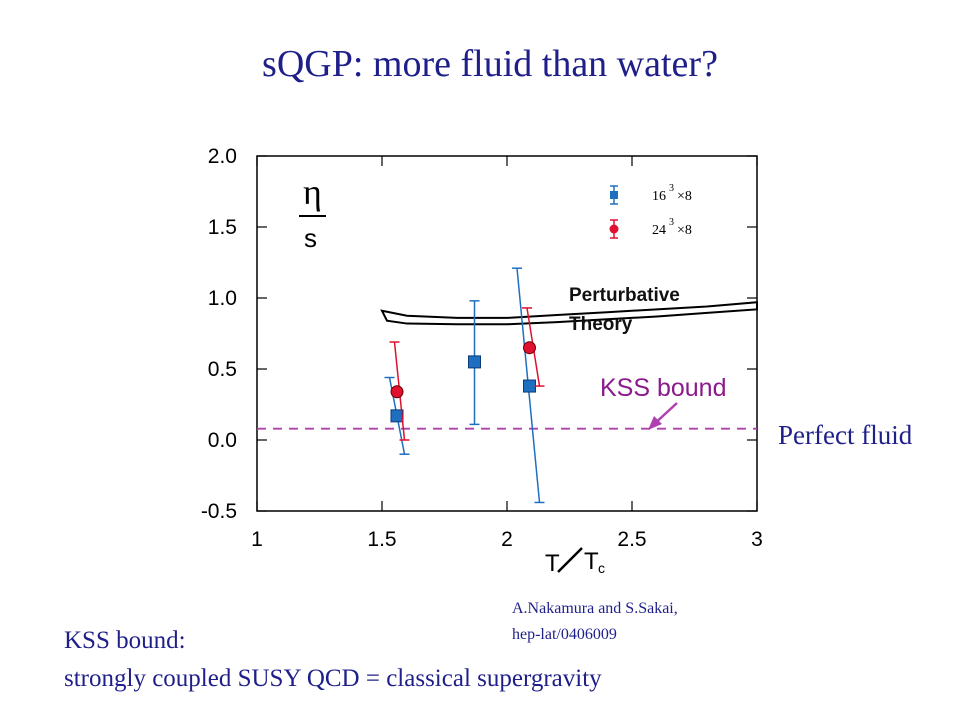  Describe the element at coordinates (222, 227) in the screenshot. I see `y-tick-label: 1.5` at that location.